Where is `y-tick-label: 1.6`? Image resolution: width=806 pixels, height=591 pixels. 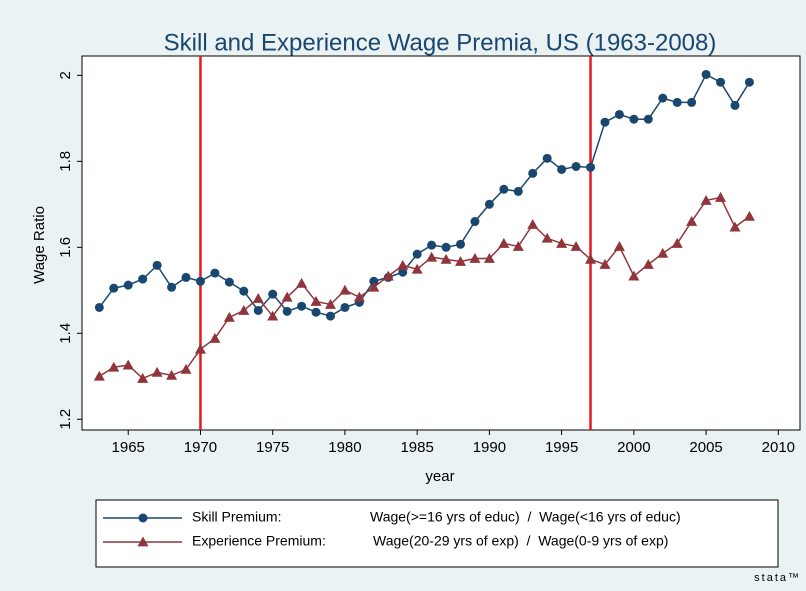
y-tick-label: 1.6 is located at coordinates (65, 247).